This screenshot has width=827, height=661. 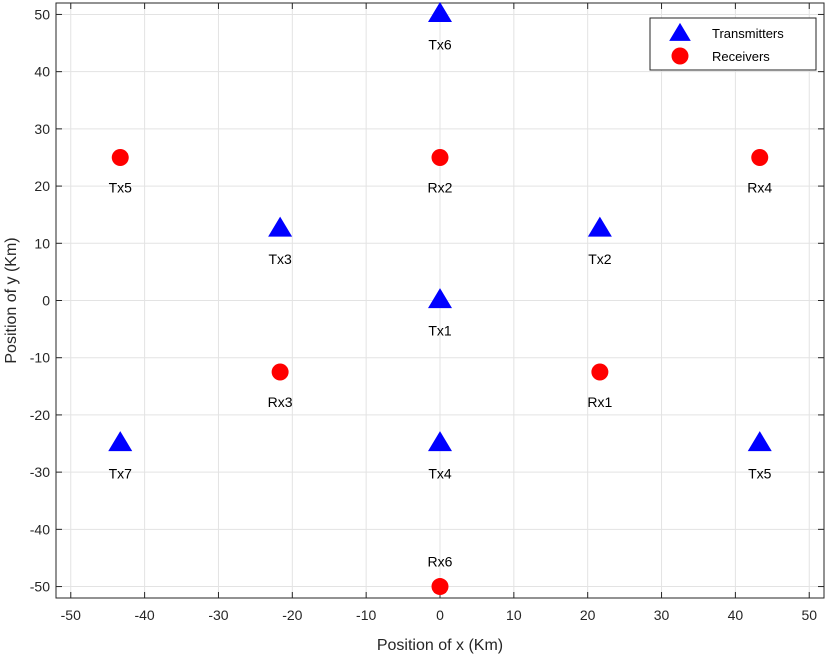 I want to click on x-tick-label: -30, so click(x=218, y=615).